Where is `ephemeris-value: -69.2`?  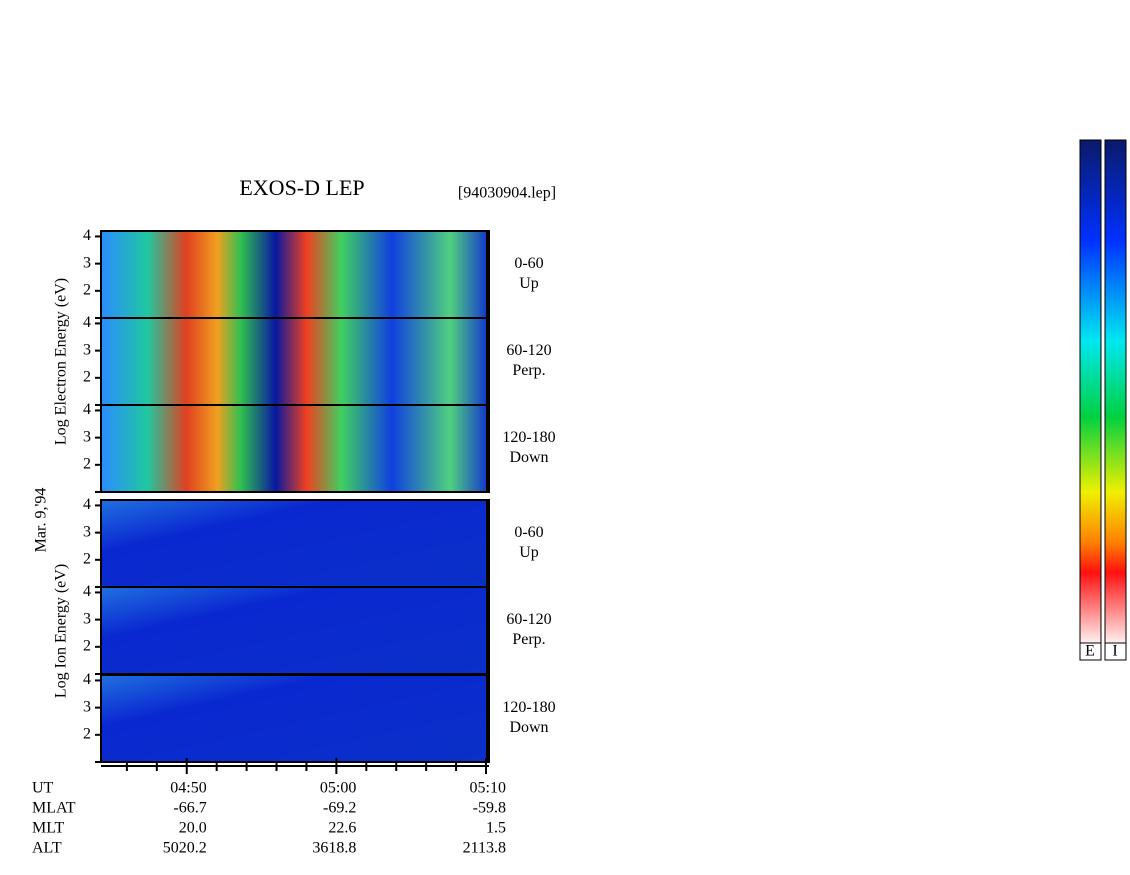
ephemeris-value: -69.2 is located at coordinates (339, 808).